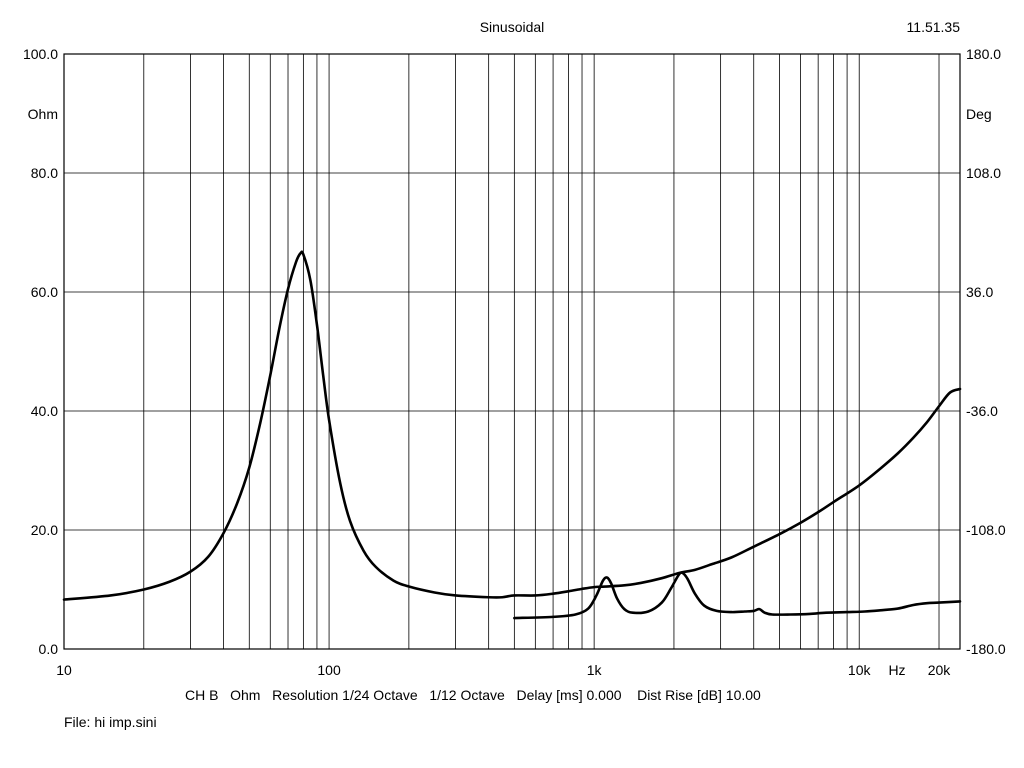  I want to click on x-axis-tick-label: 20k, so click(940, 670).